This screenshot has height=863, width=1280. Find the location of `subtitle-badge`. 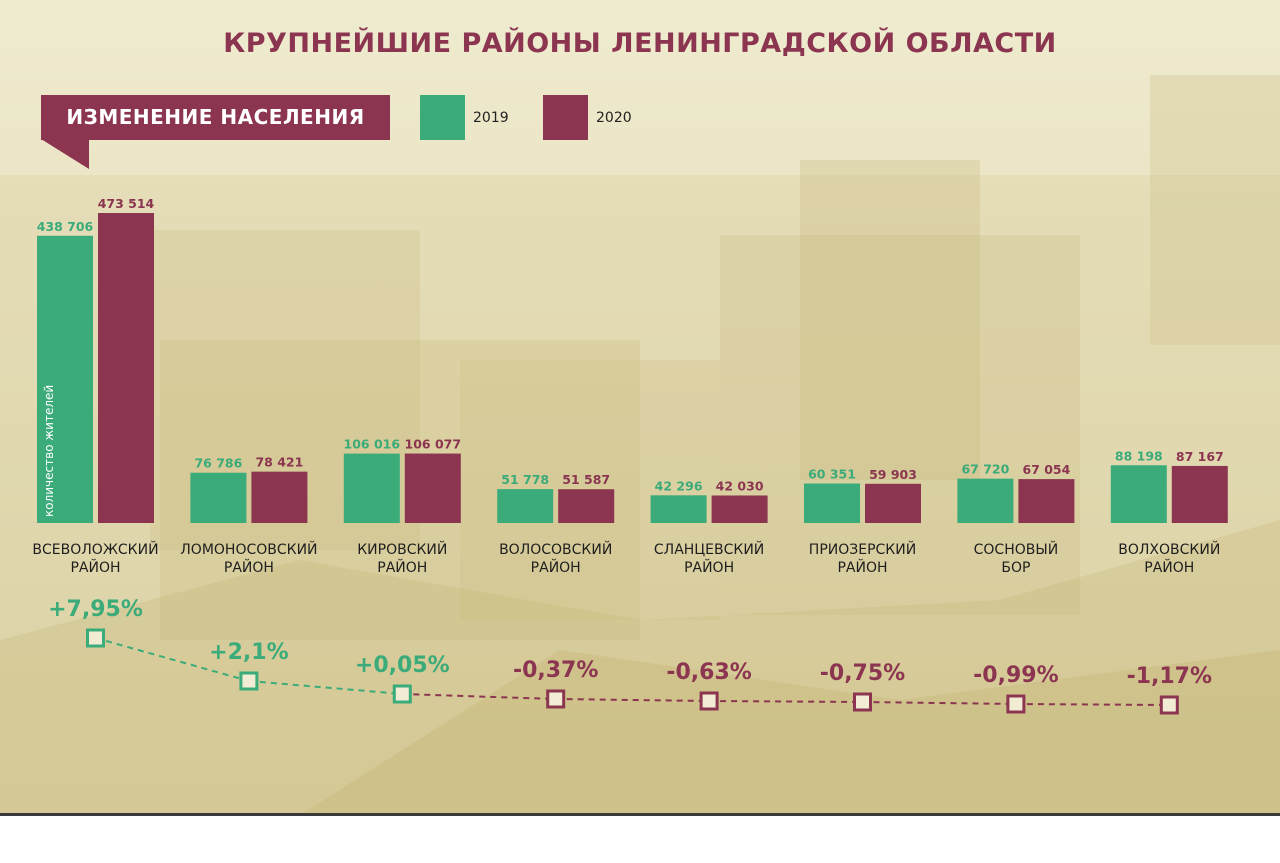

subtitle-badge is located at coordinates (215, 117).